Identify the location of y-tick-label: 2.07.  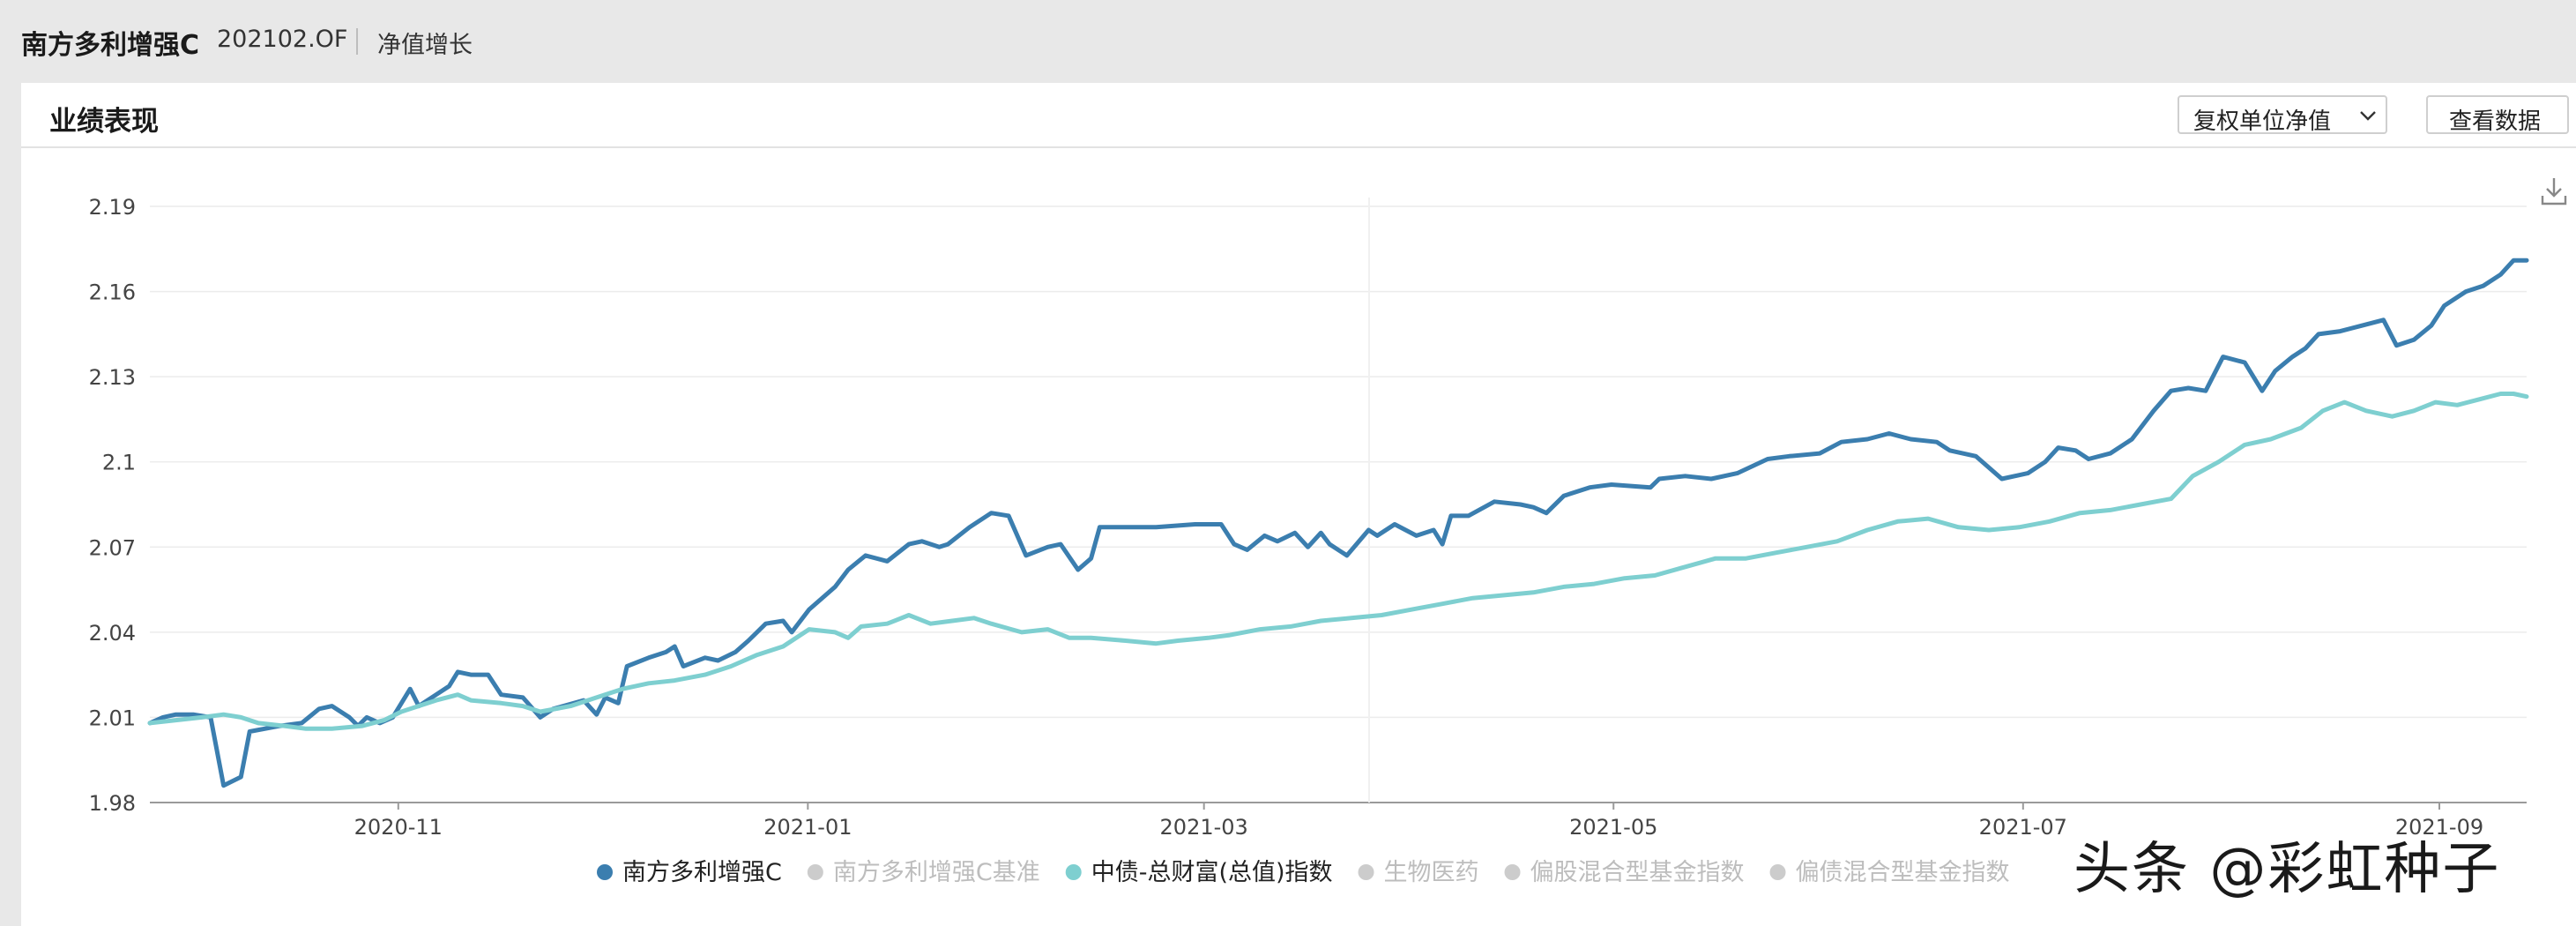
(113, 547).